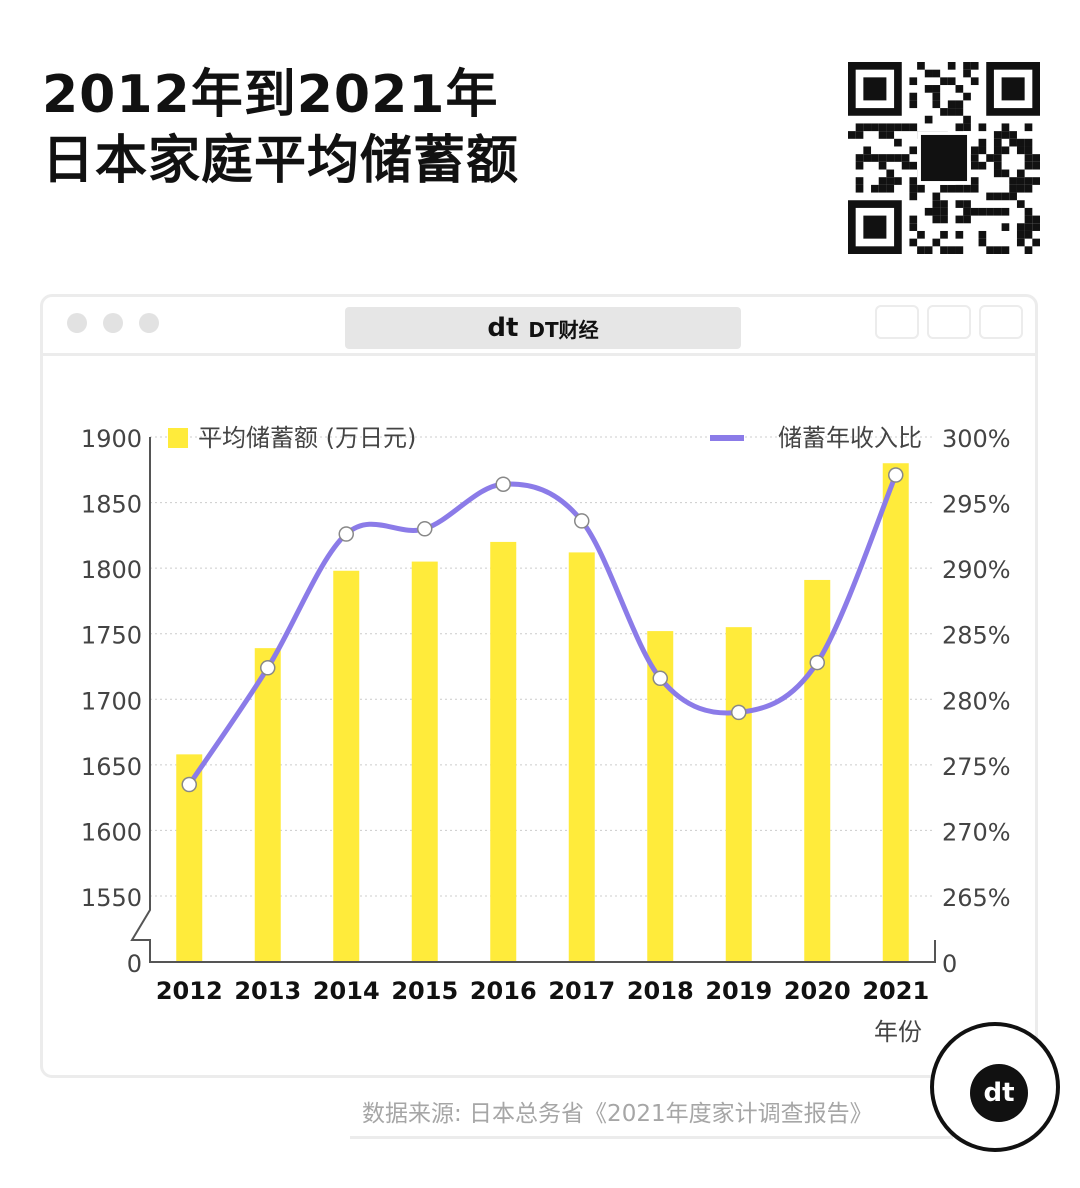 Image resolution: width=1080 pixels, height=1188 pixels. Describe the element at coordinates (949, 964) in the screenshot. I see `y-right-tick-label: 0` at that location.